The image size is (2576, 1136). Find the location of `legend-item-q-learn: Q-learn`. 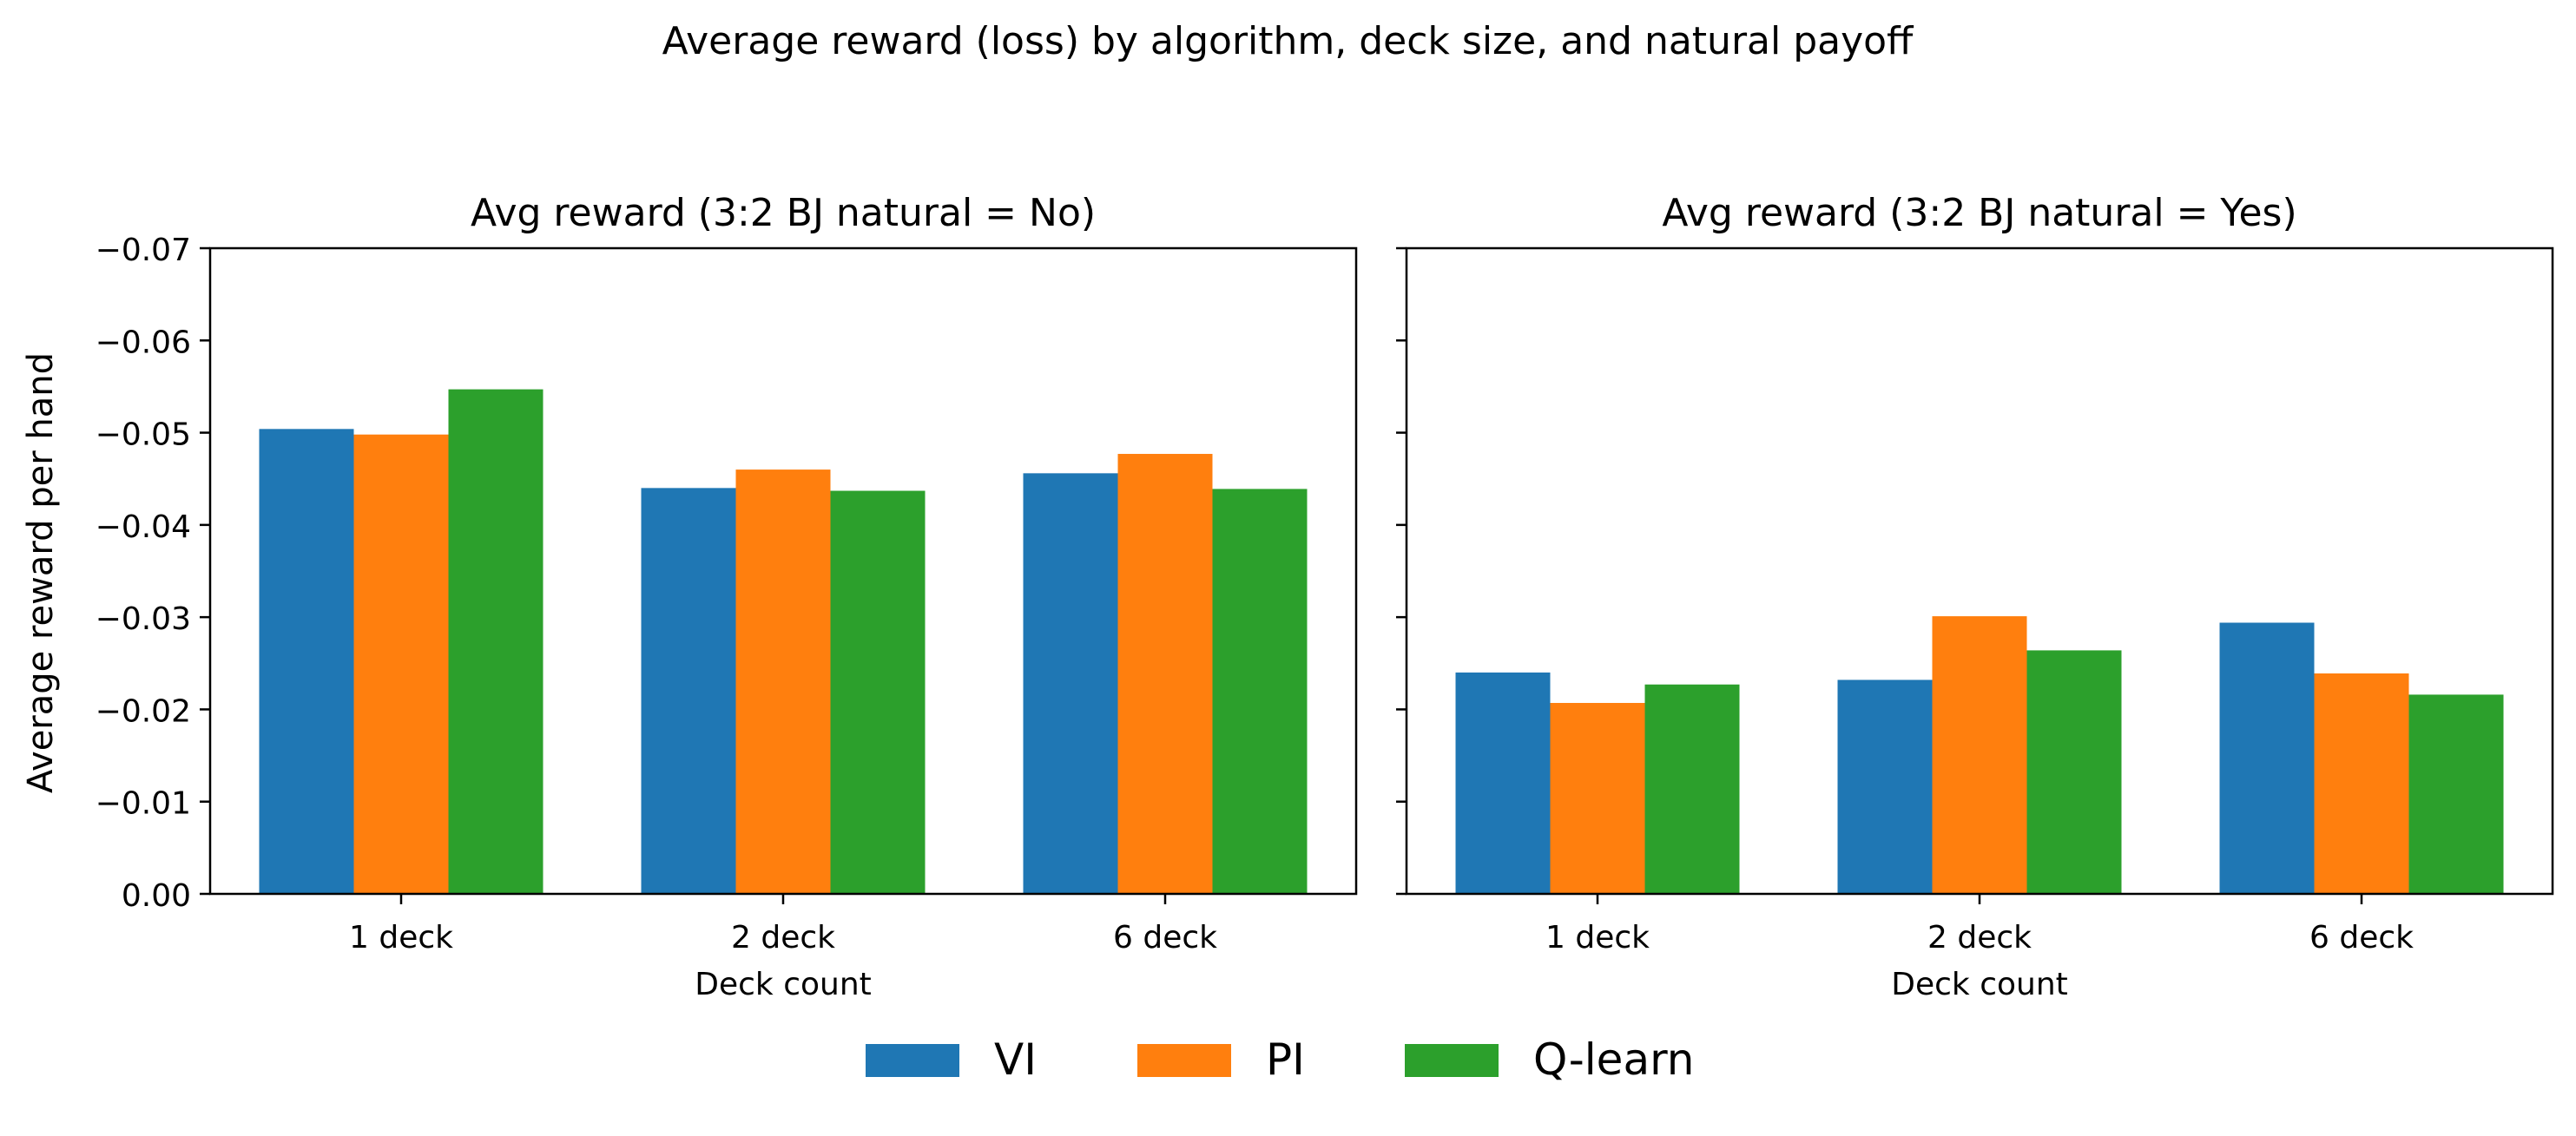

legend-item-q-learn: Q-learn is located at coordinates (1549, 1059).